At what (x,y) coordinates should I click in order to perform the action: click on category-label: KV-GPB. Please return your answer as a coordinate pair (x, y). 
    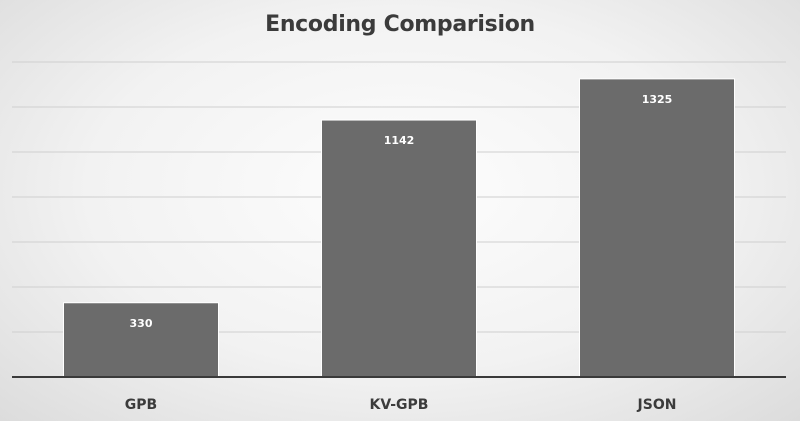
    Looking at the image, I should click on (399, 405).